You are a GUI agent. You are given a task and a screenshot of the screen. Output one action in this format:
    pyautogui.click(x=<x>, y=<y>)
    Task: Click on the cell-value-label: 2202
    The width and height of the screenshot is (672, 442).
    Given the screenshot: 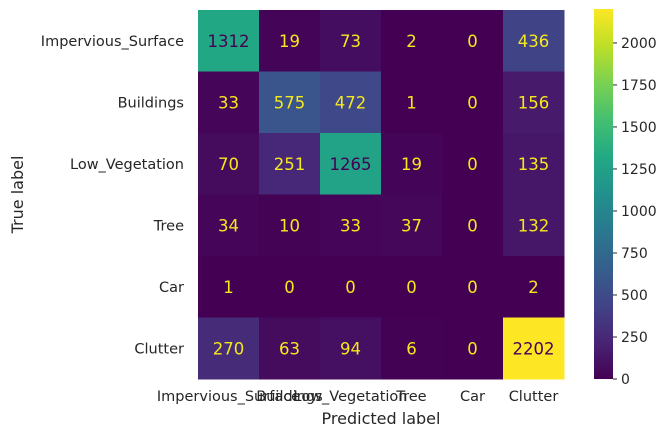 What is the action you would take?
    pyautogui.click(x=534, y=348)
    